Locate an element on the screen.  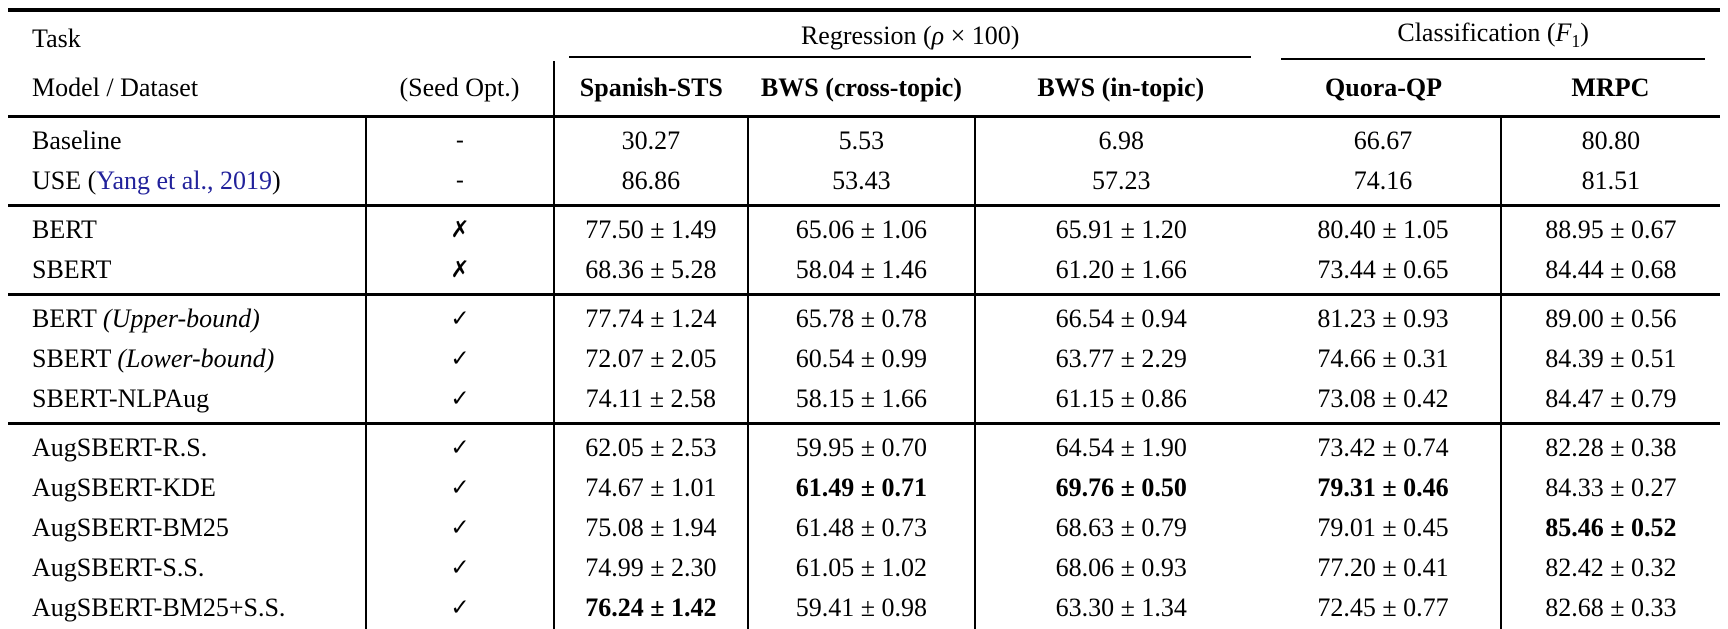
value-cell: 77.50 ± 1.49 is located at coordinates (651, 227).